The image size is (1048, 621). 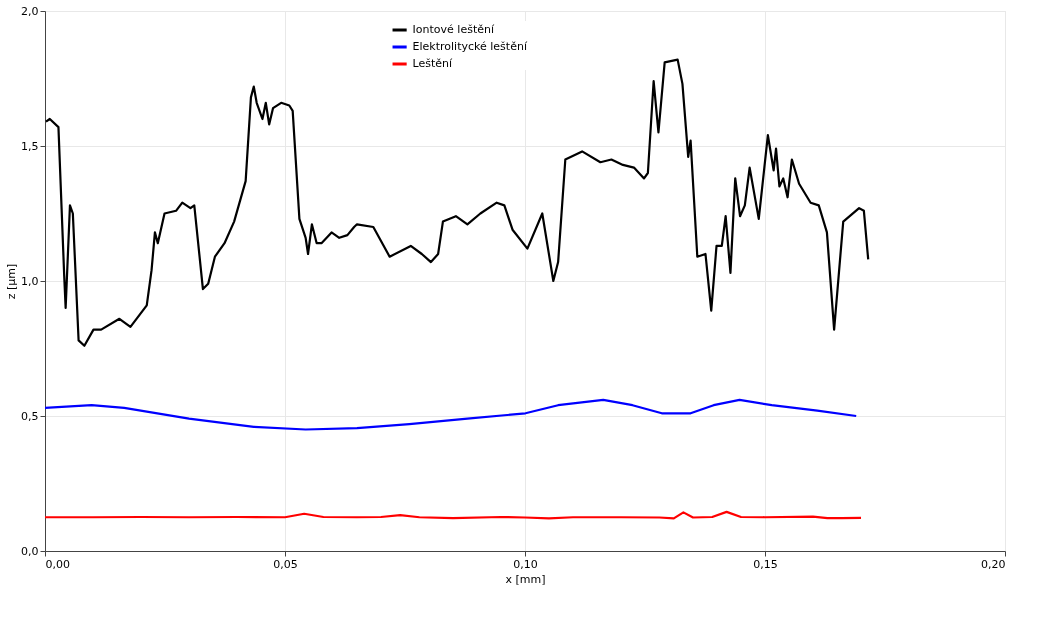 I want to click on x-tick-label: 0,00, so click(x=57, y=564).